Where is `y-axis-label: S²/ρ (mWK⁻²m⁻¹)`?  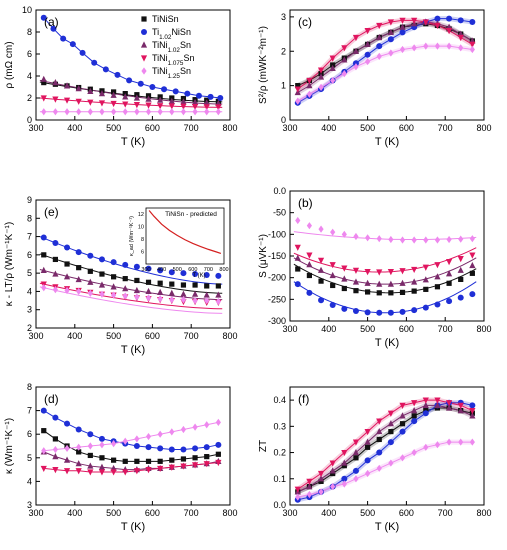
y-axis-label: S²/ρ (mWK⁻²m⁻¹) is located at coordinates (263, 65).